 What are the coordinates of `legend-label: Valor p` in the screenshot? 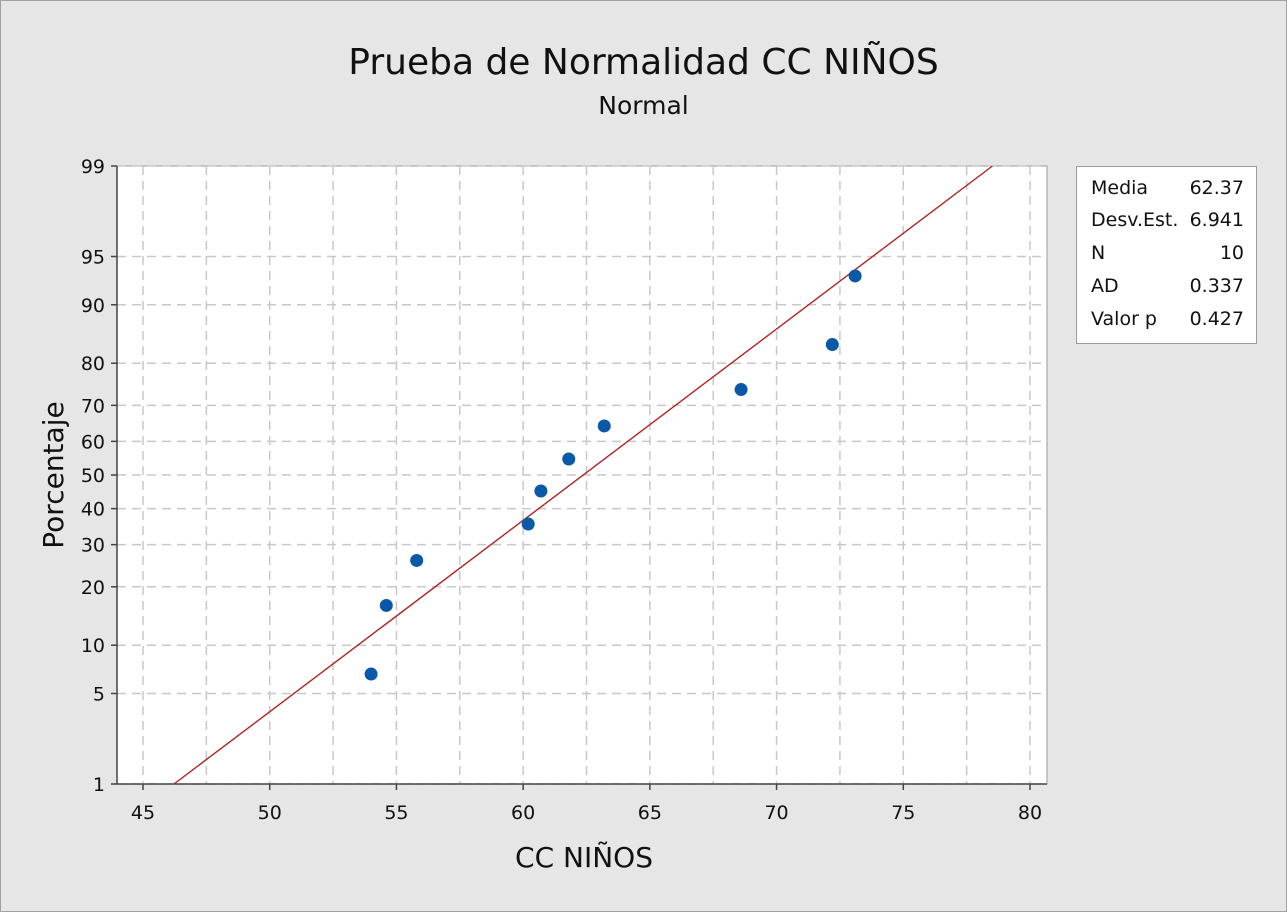 It's located at (1124, 319).